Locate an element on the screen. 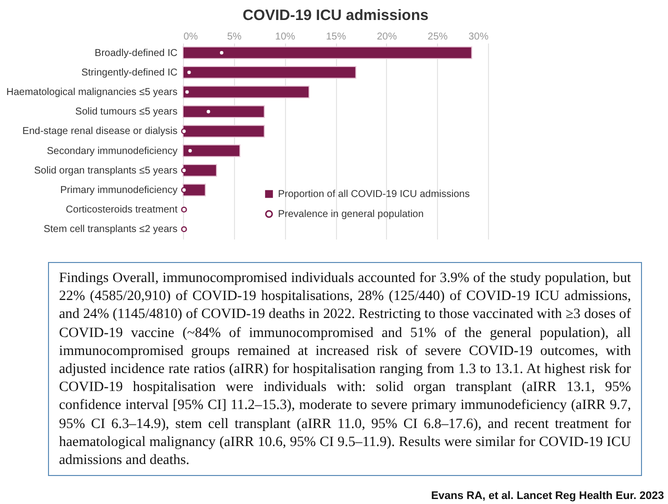 Image resolution: width=668 pixels, height=504 pixels. chart-title: COVID-19 ICU admissions is located at coordinates (335, 15).